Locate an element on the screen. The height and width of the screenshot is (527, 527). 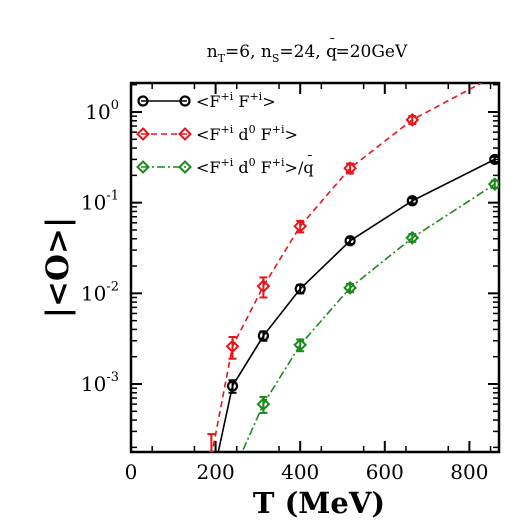
x-tick-label: 0 is located at coordinates (131, 472).